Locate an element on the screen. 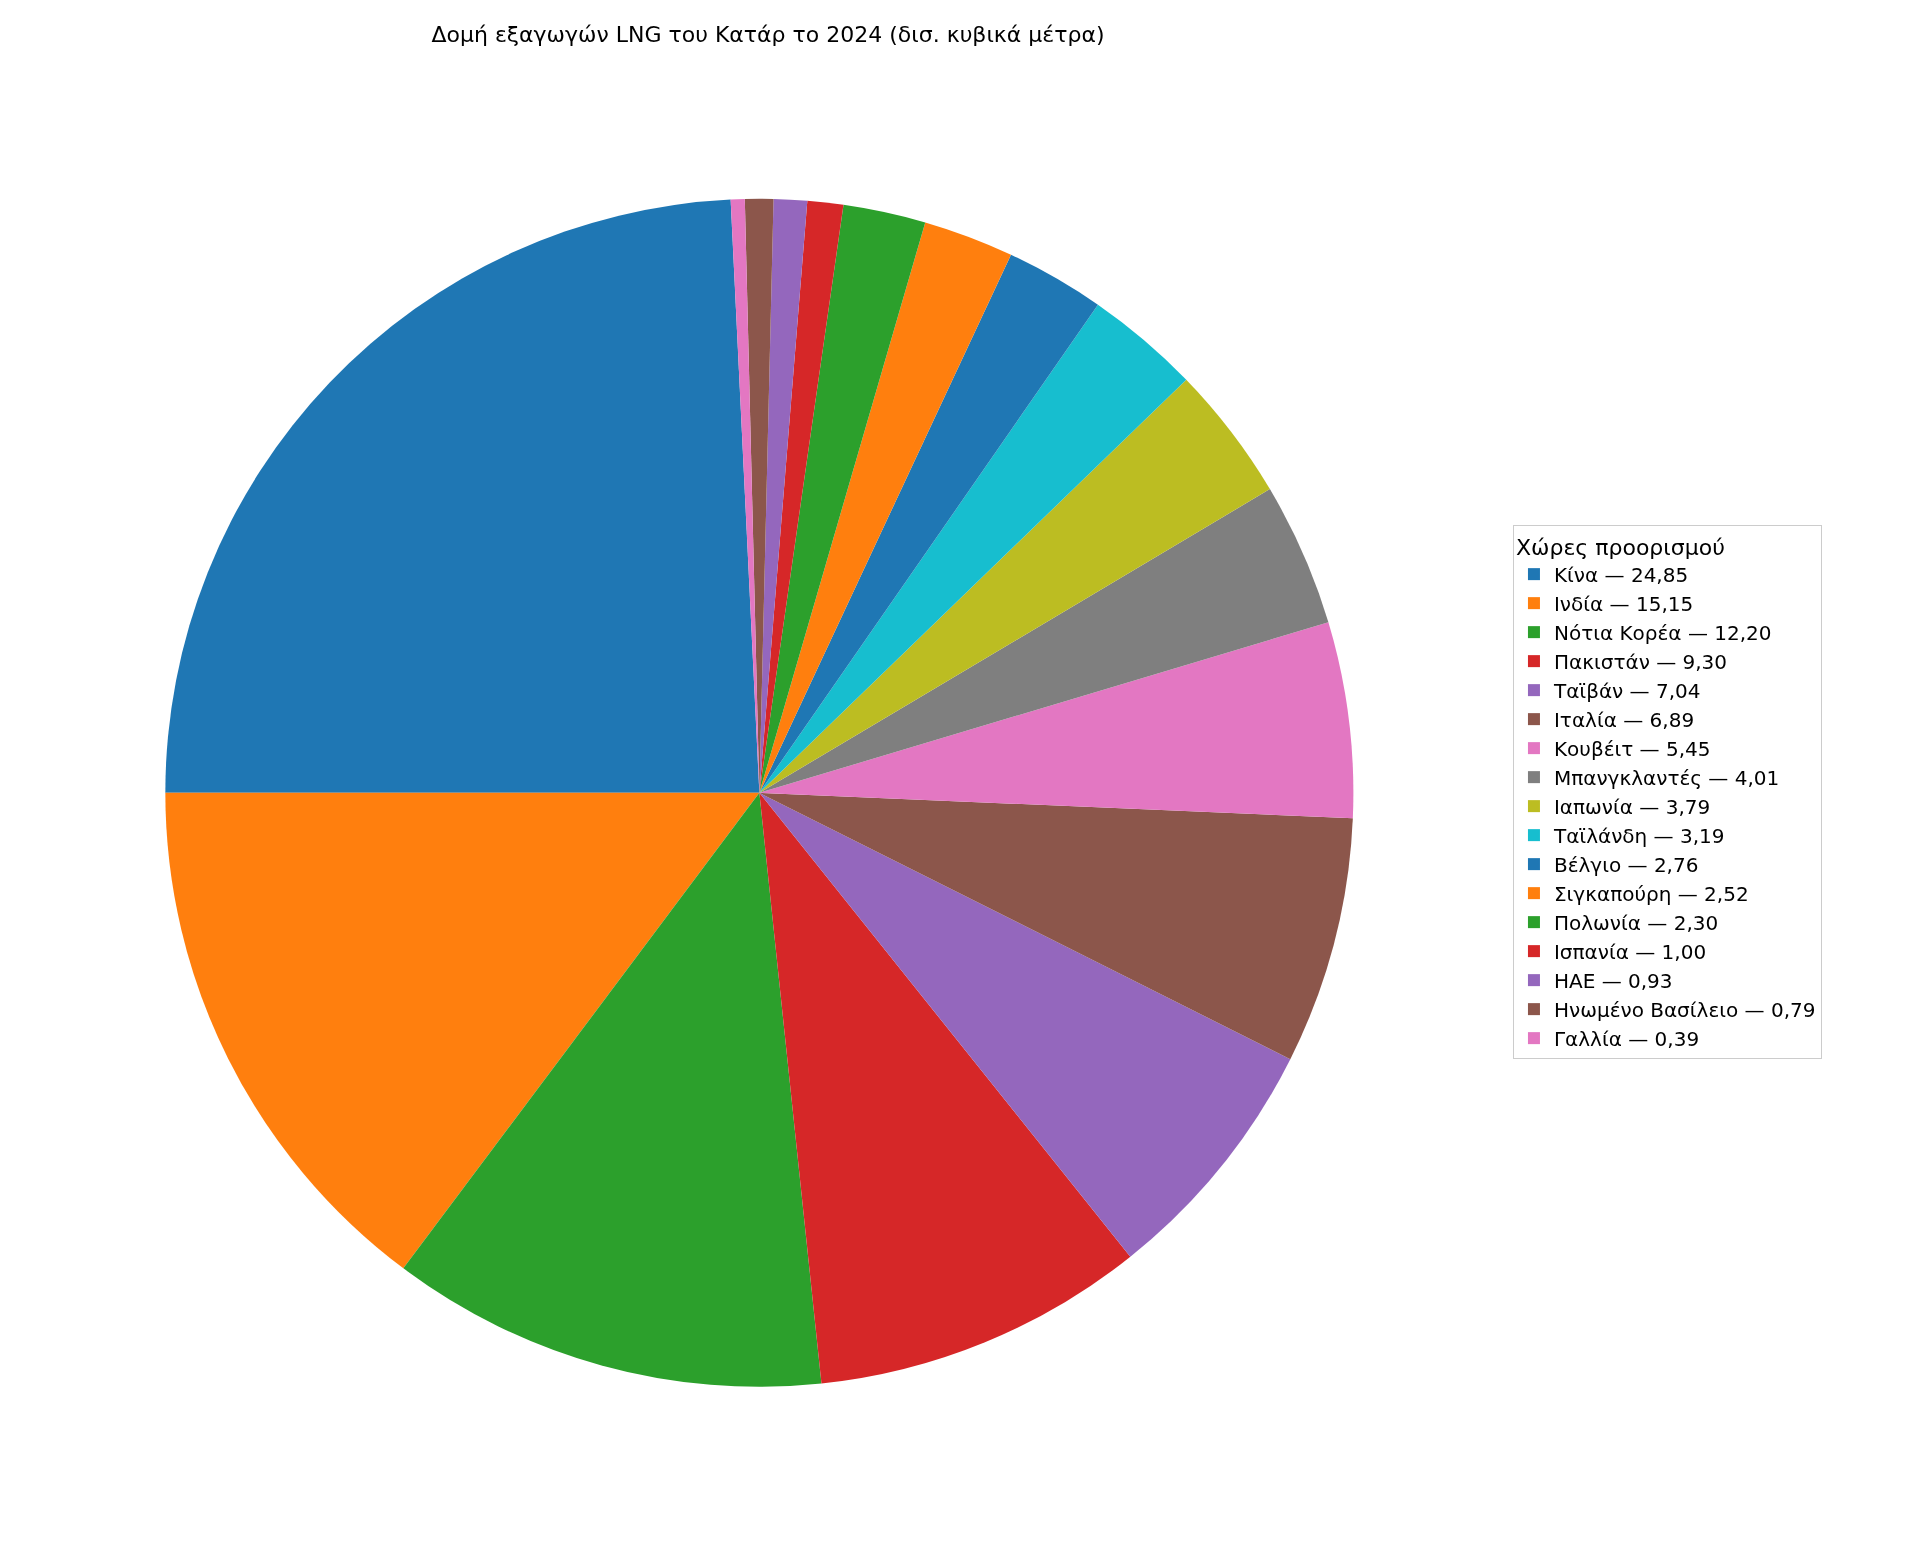  legend-title: Χώρες προορισμού is located at coordinates (1620, 547).